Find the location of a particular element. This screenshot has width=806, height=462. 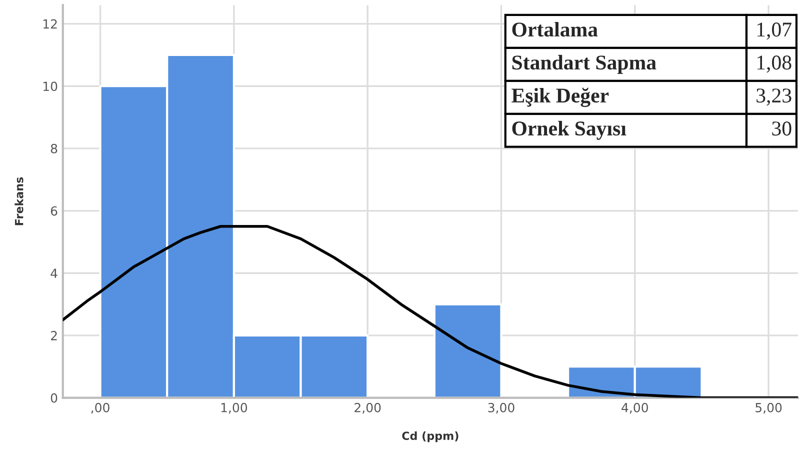

x-axis-title: Cd (ppm) is located at coordinates (430, 436).